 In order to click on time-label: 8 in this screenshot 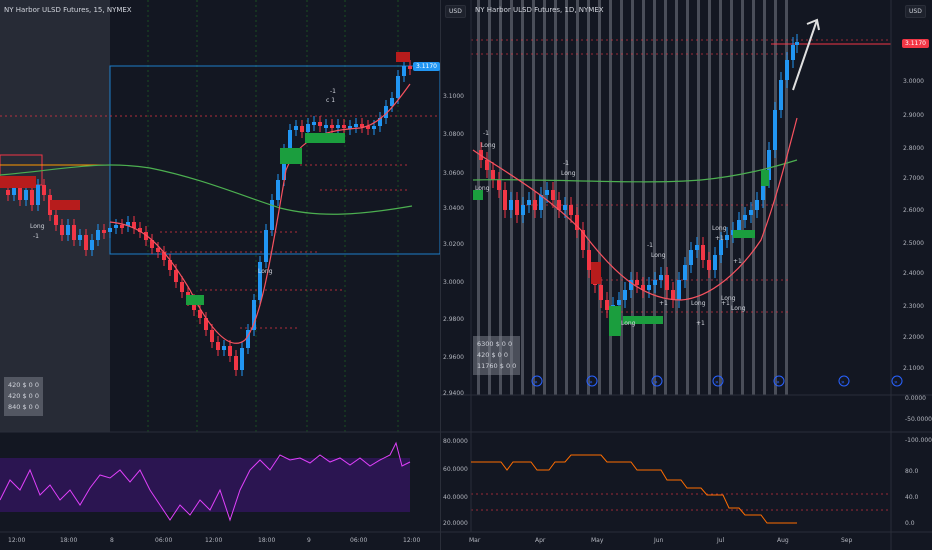, I will do `click(112, 540)`.